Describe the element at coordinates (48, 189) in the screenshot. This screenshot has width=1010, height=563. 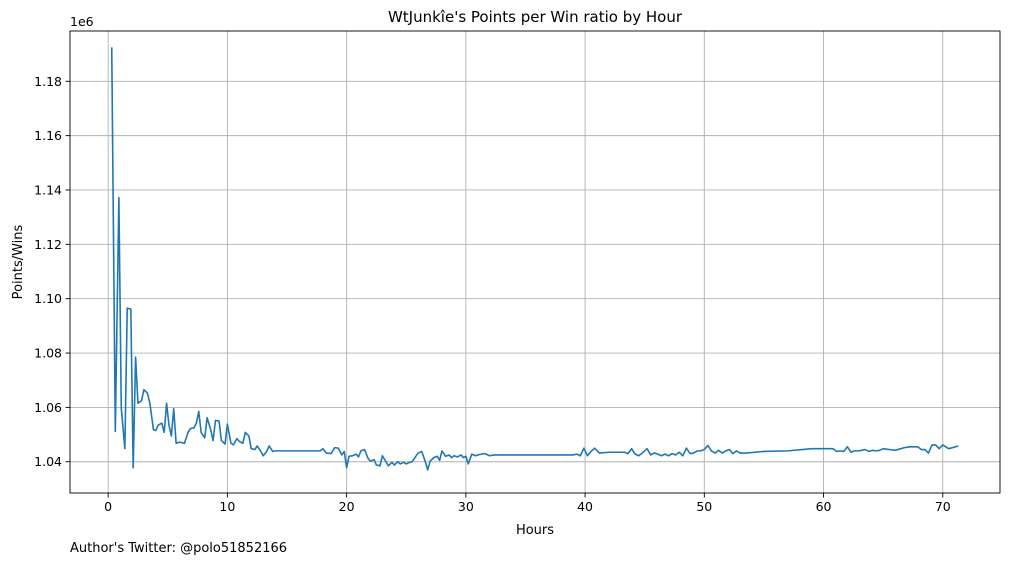
I see `y-tick-label: 1.14` at that location.